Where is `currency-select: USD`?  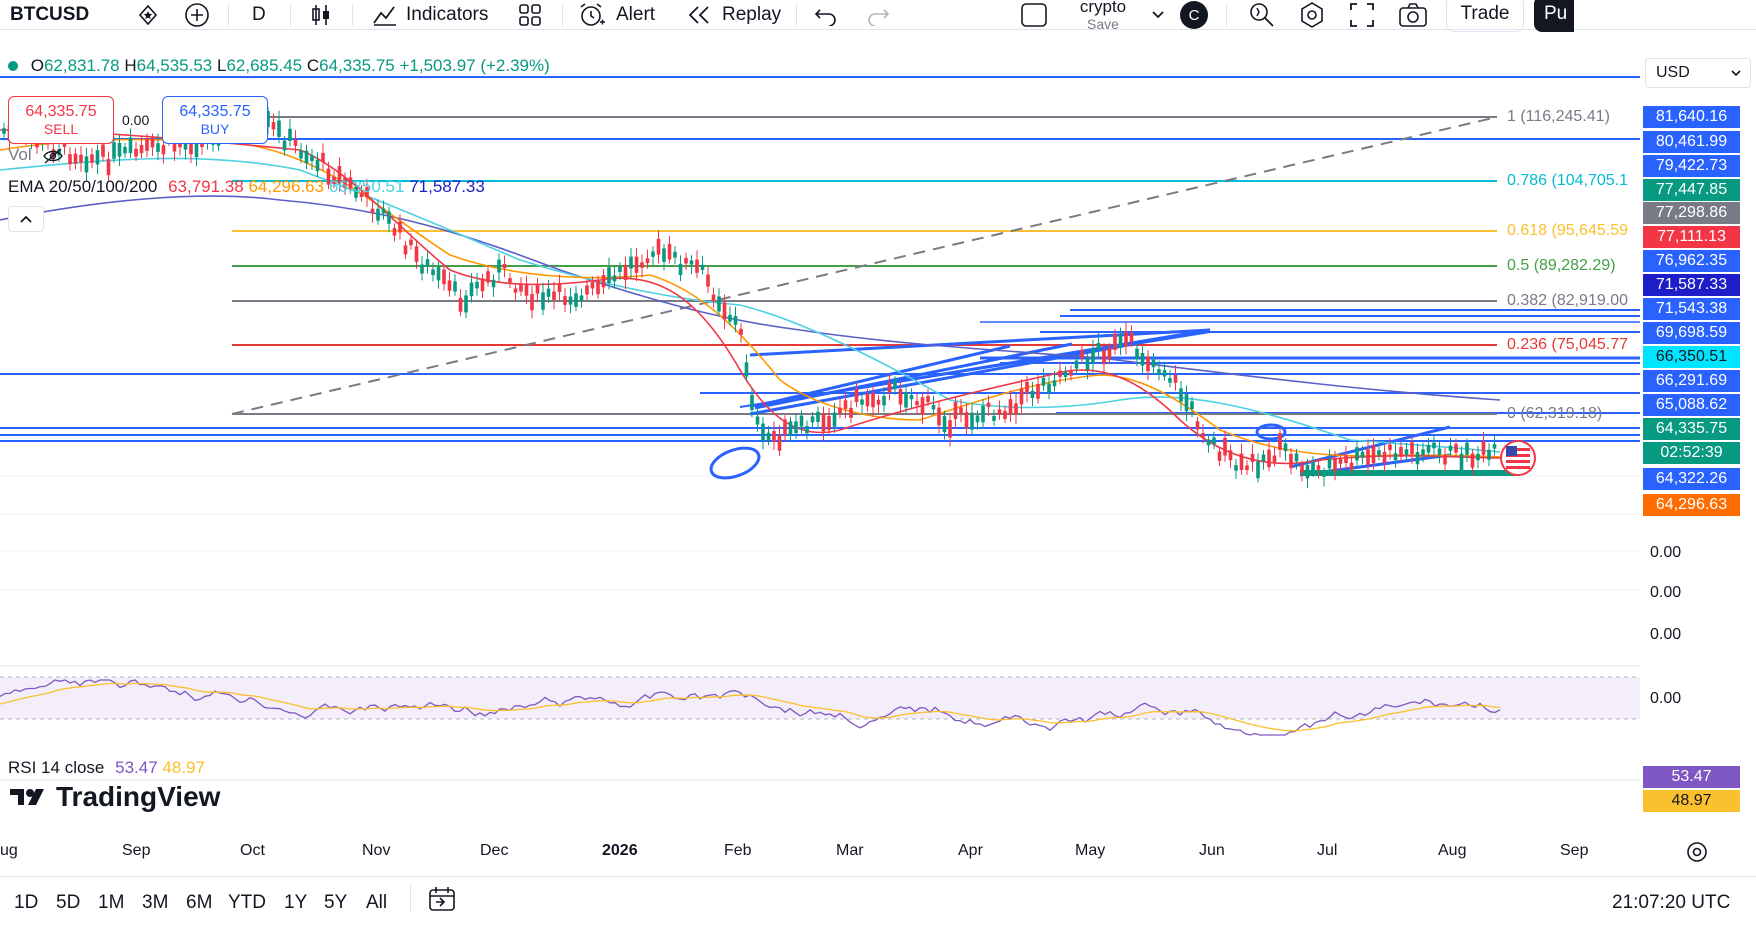
currency-select: USD is located at coordinates (1698, 73).